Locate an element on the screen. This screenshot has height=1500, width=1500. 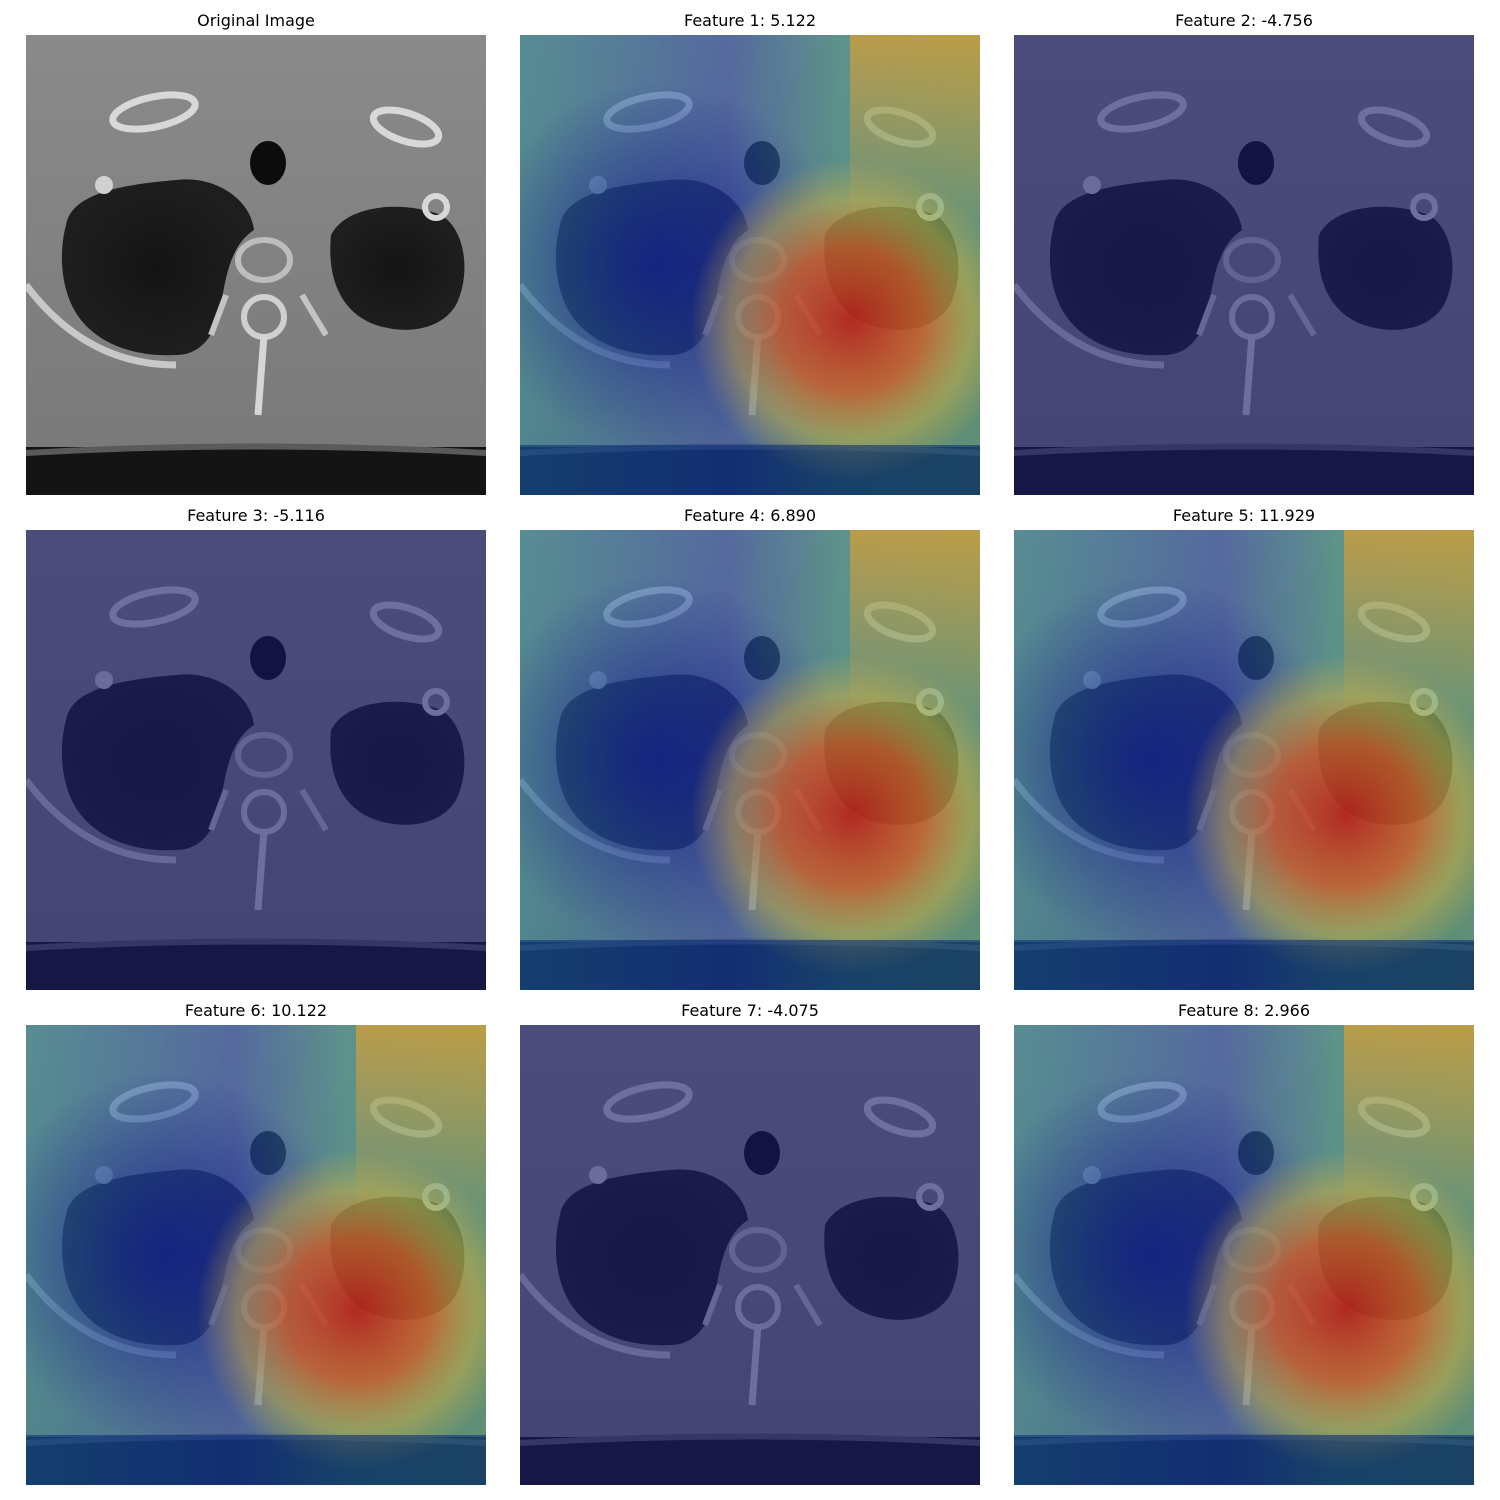
panel-title: Feature 2: -4.756 is located at coordinates (1244, 20).